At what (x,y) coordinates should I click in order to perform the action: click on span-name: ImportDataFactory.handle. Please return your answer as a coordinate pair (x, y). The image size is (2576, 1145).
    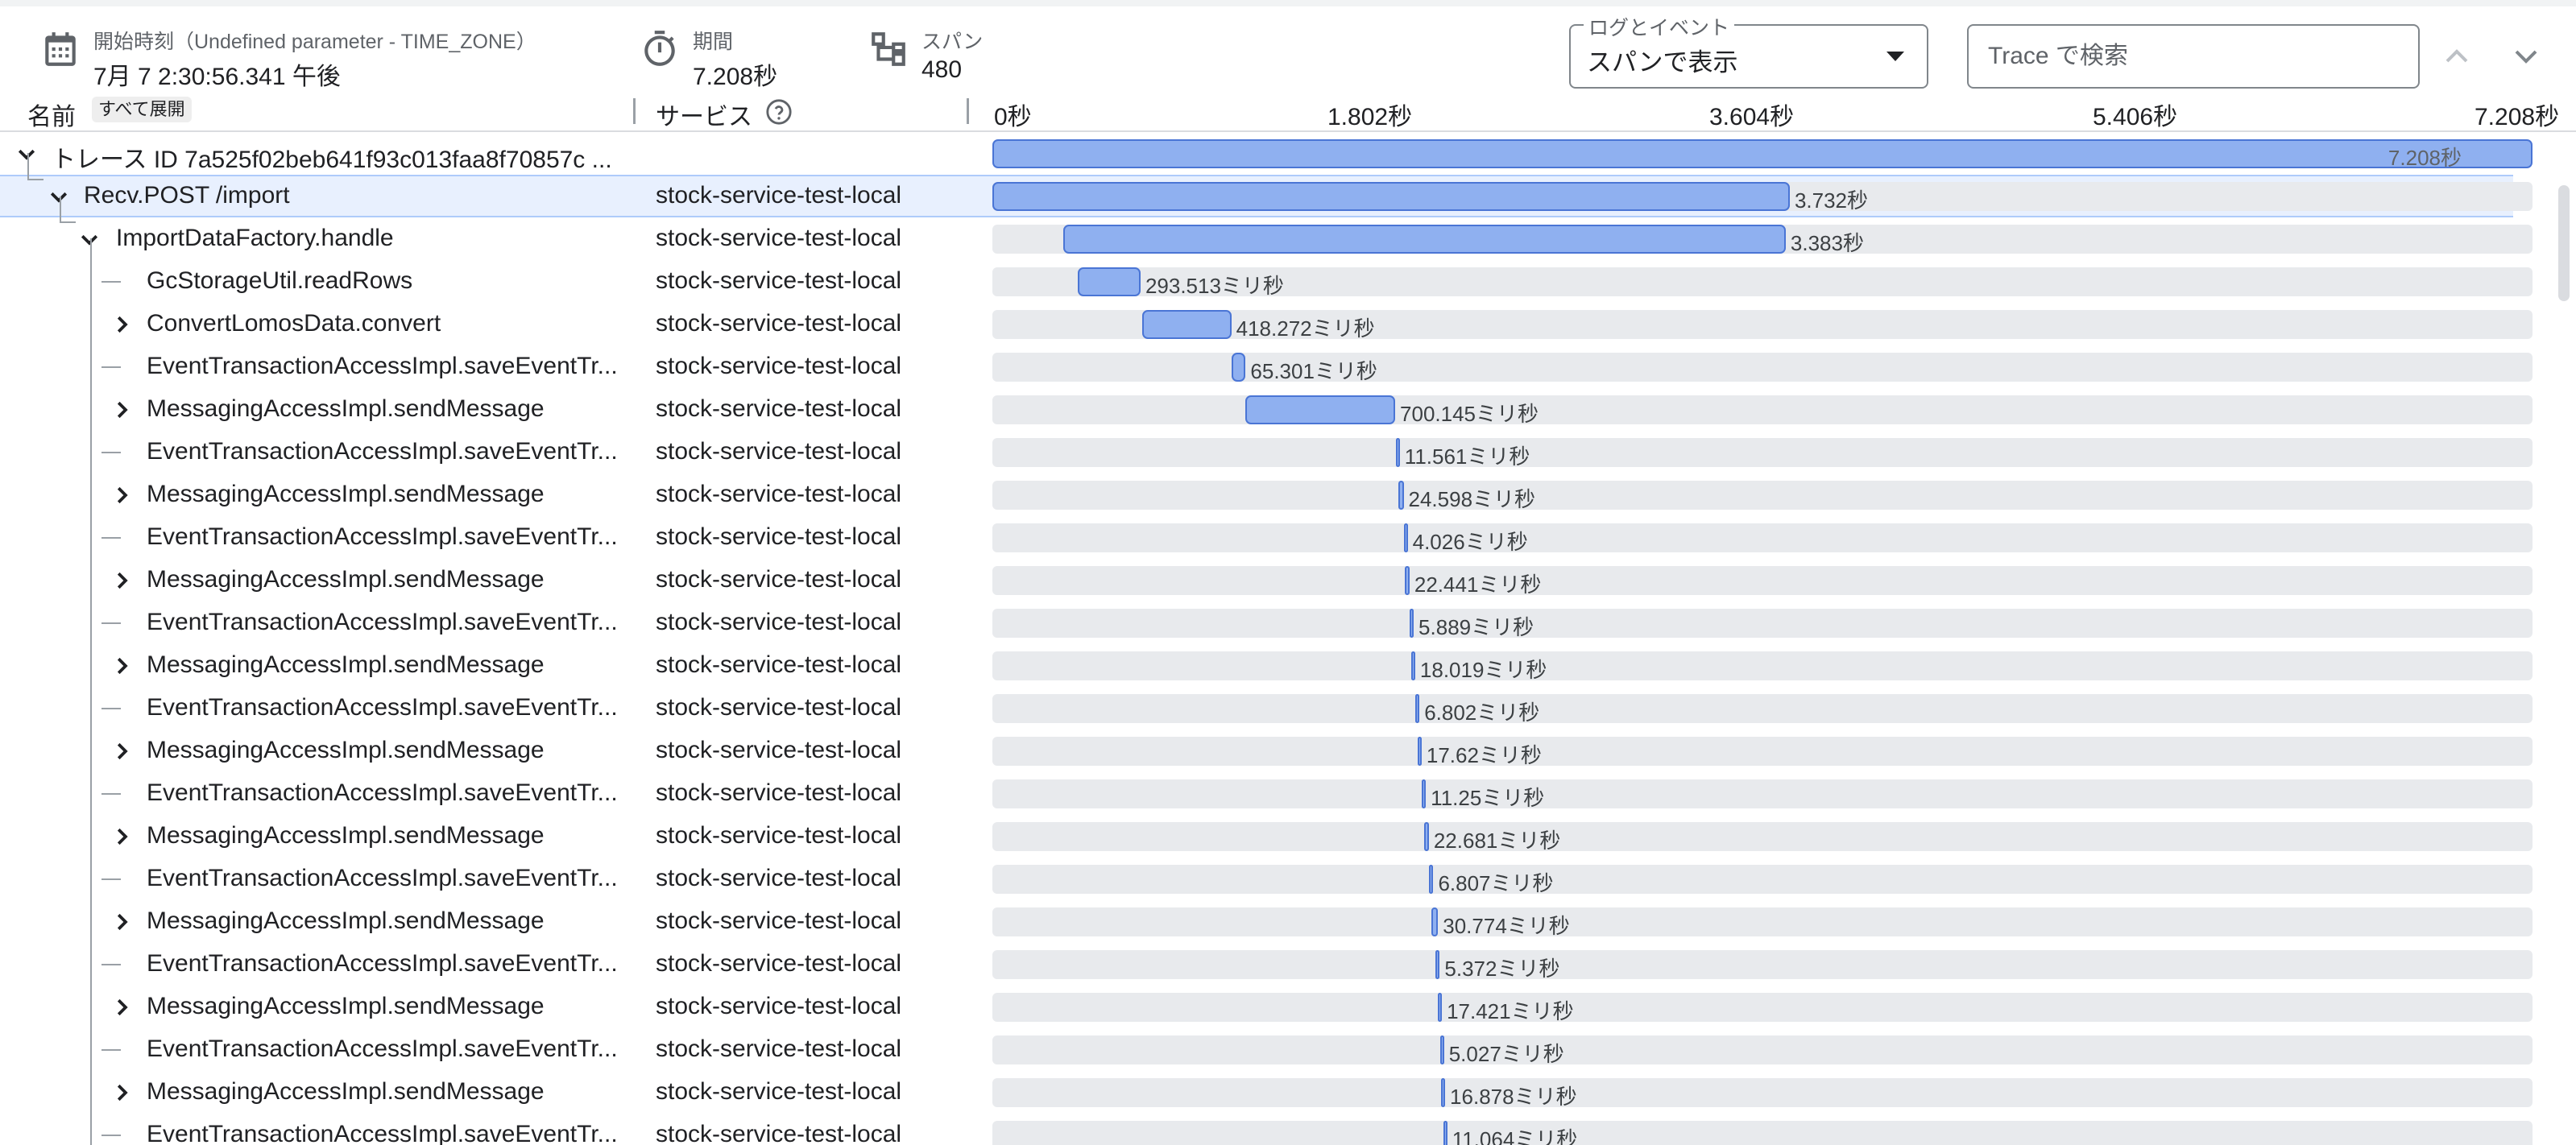
    Looking at the image, I should click on (255, 238).